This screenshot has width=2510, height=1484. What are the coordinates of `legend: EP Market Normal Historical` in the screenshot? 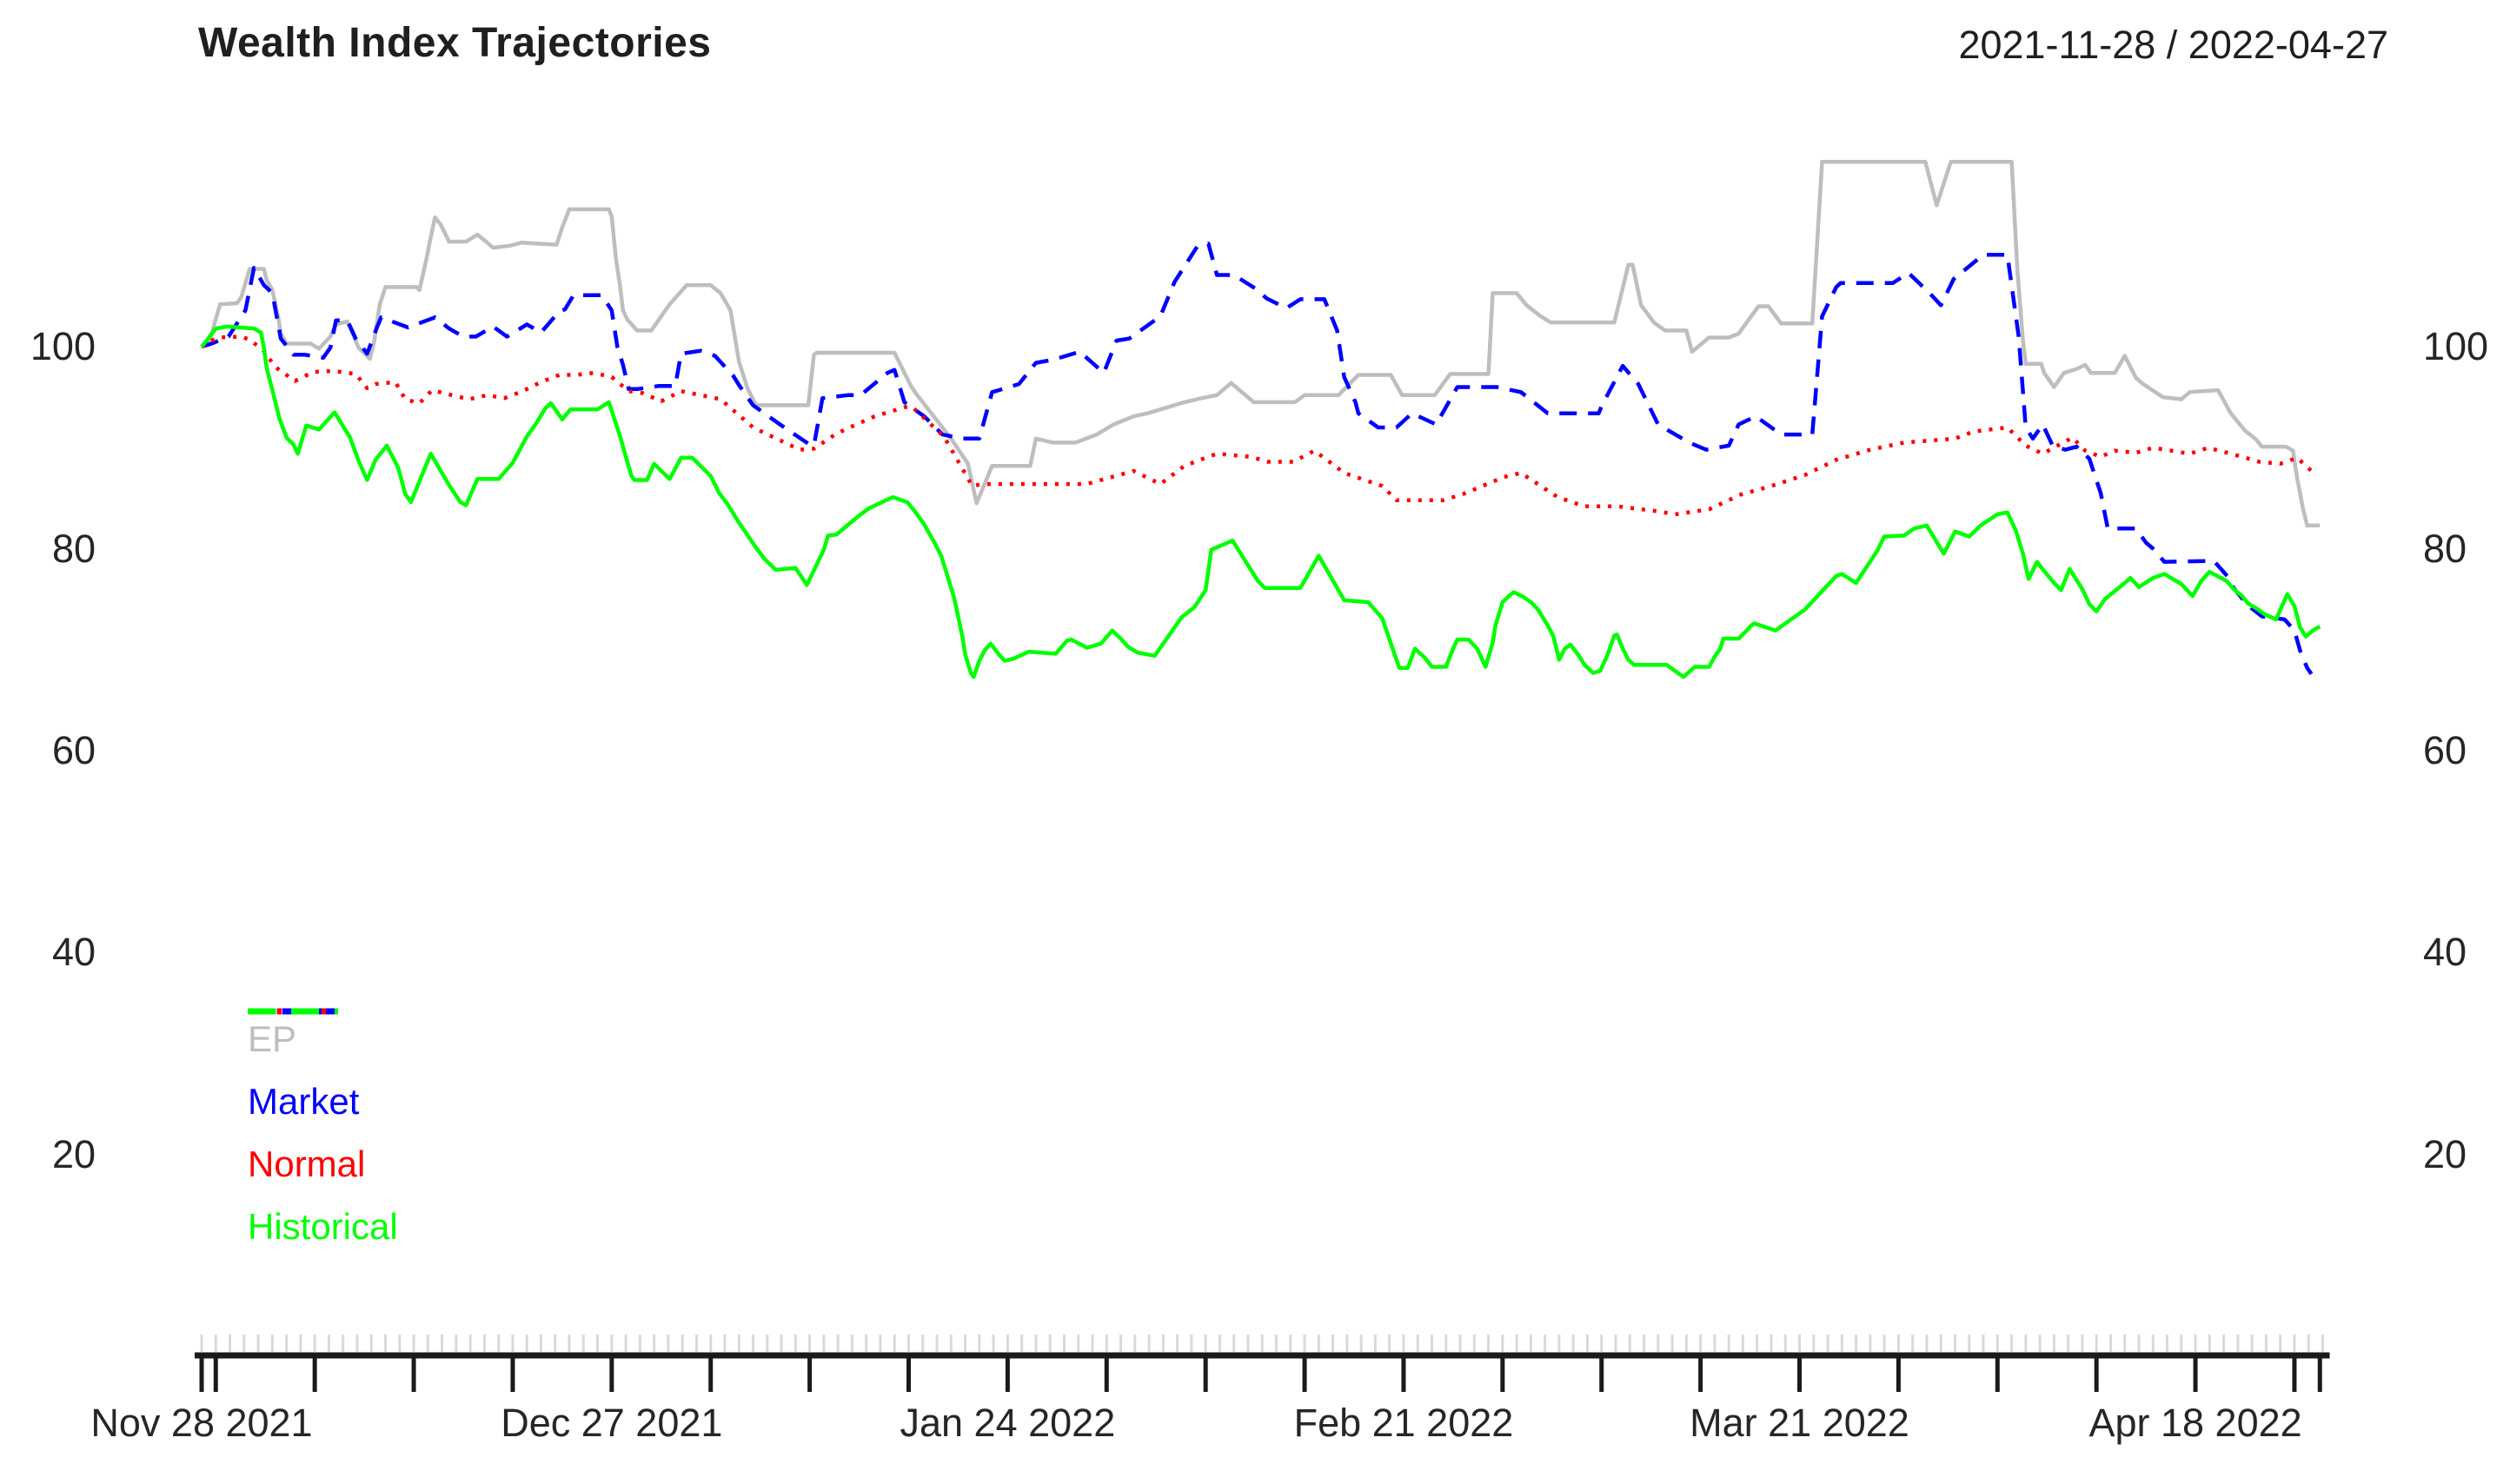 It's located at (323, 1133).